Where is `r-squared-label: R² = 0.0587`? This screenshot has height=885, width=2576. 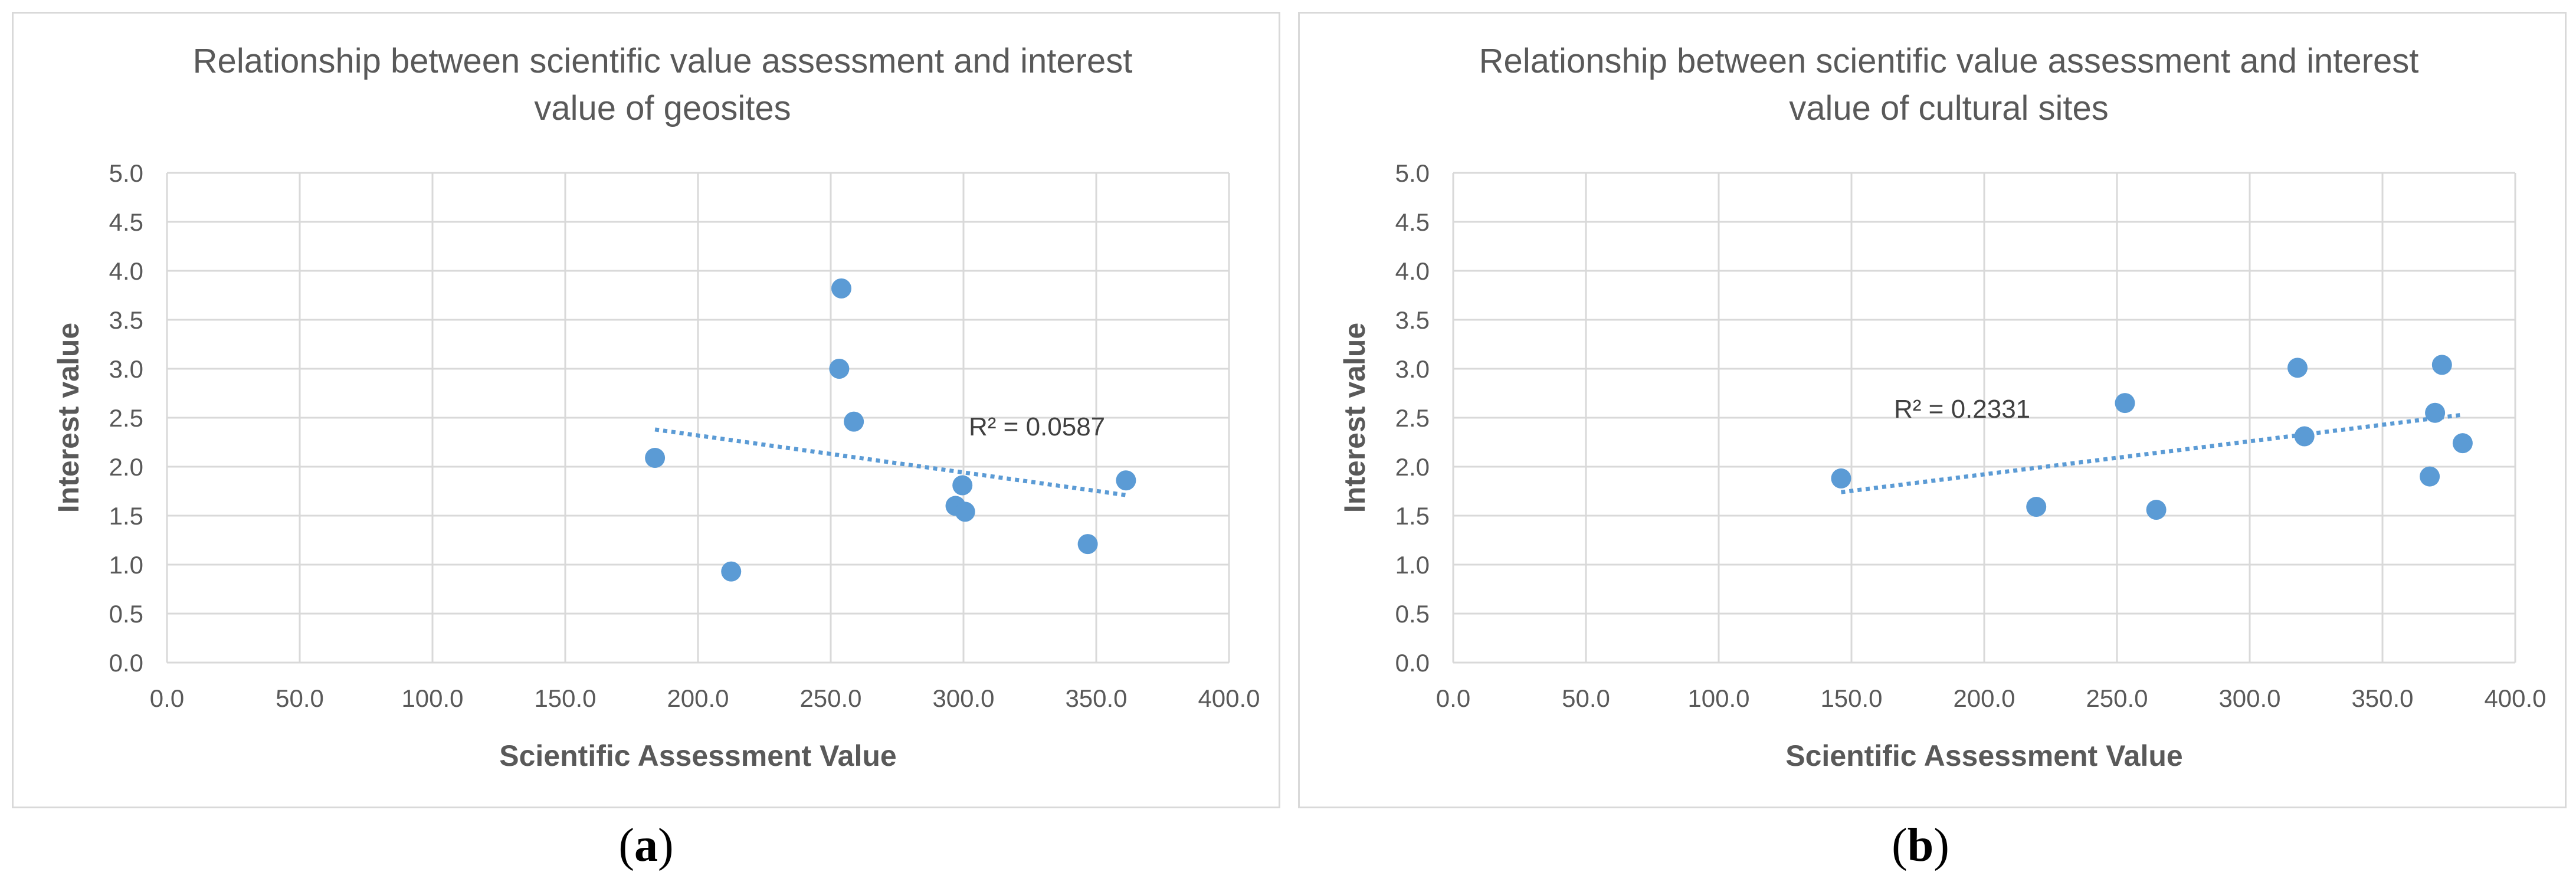 r-squared-label: R² = 0.0587 is located at coordinates (1037, 426).